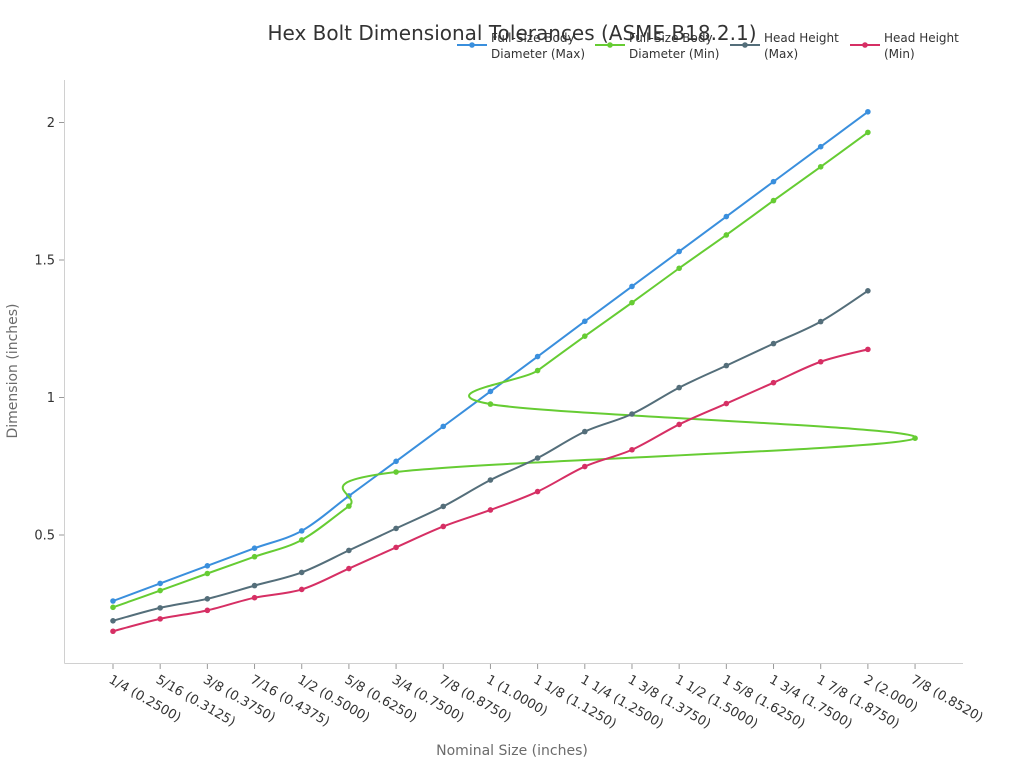  I want to click on legend-item: Full-Size Body Diameter (Min), so click(657, 46).